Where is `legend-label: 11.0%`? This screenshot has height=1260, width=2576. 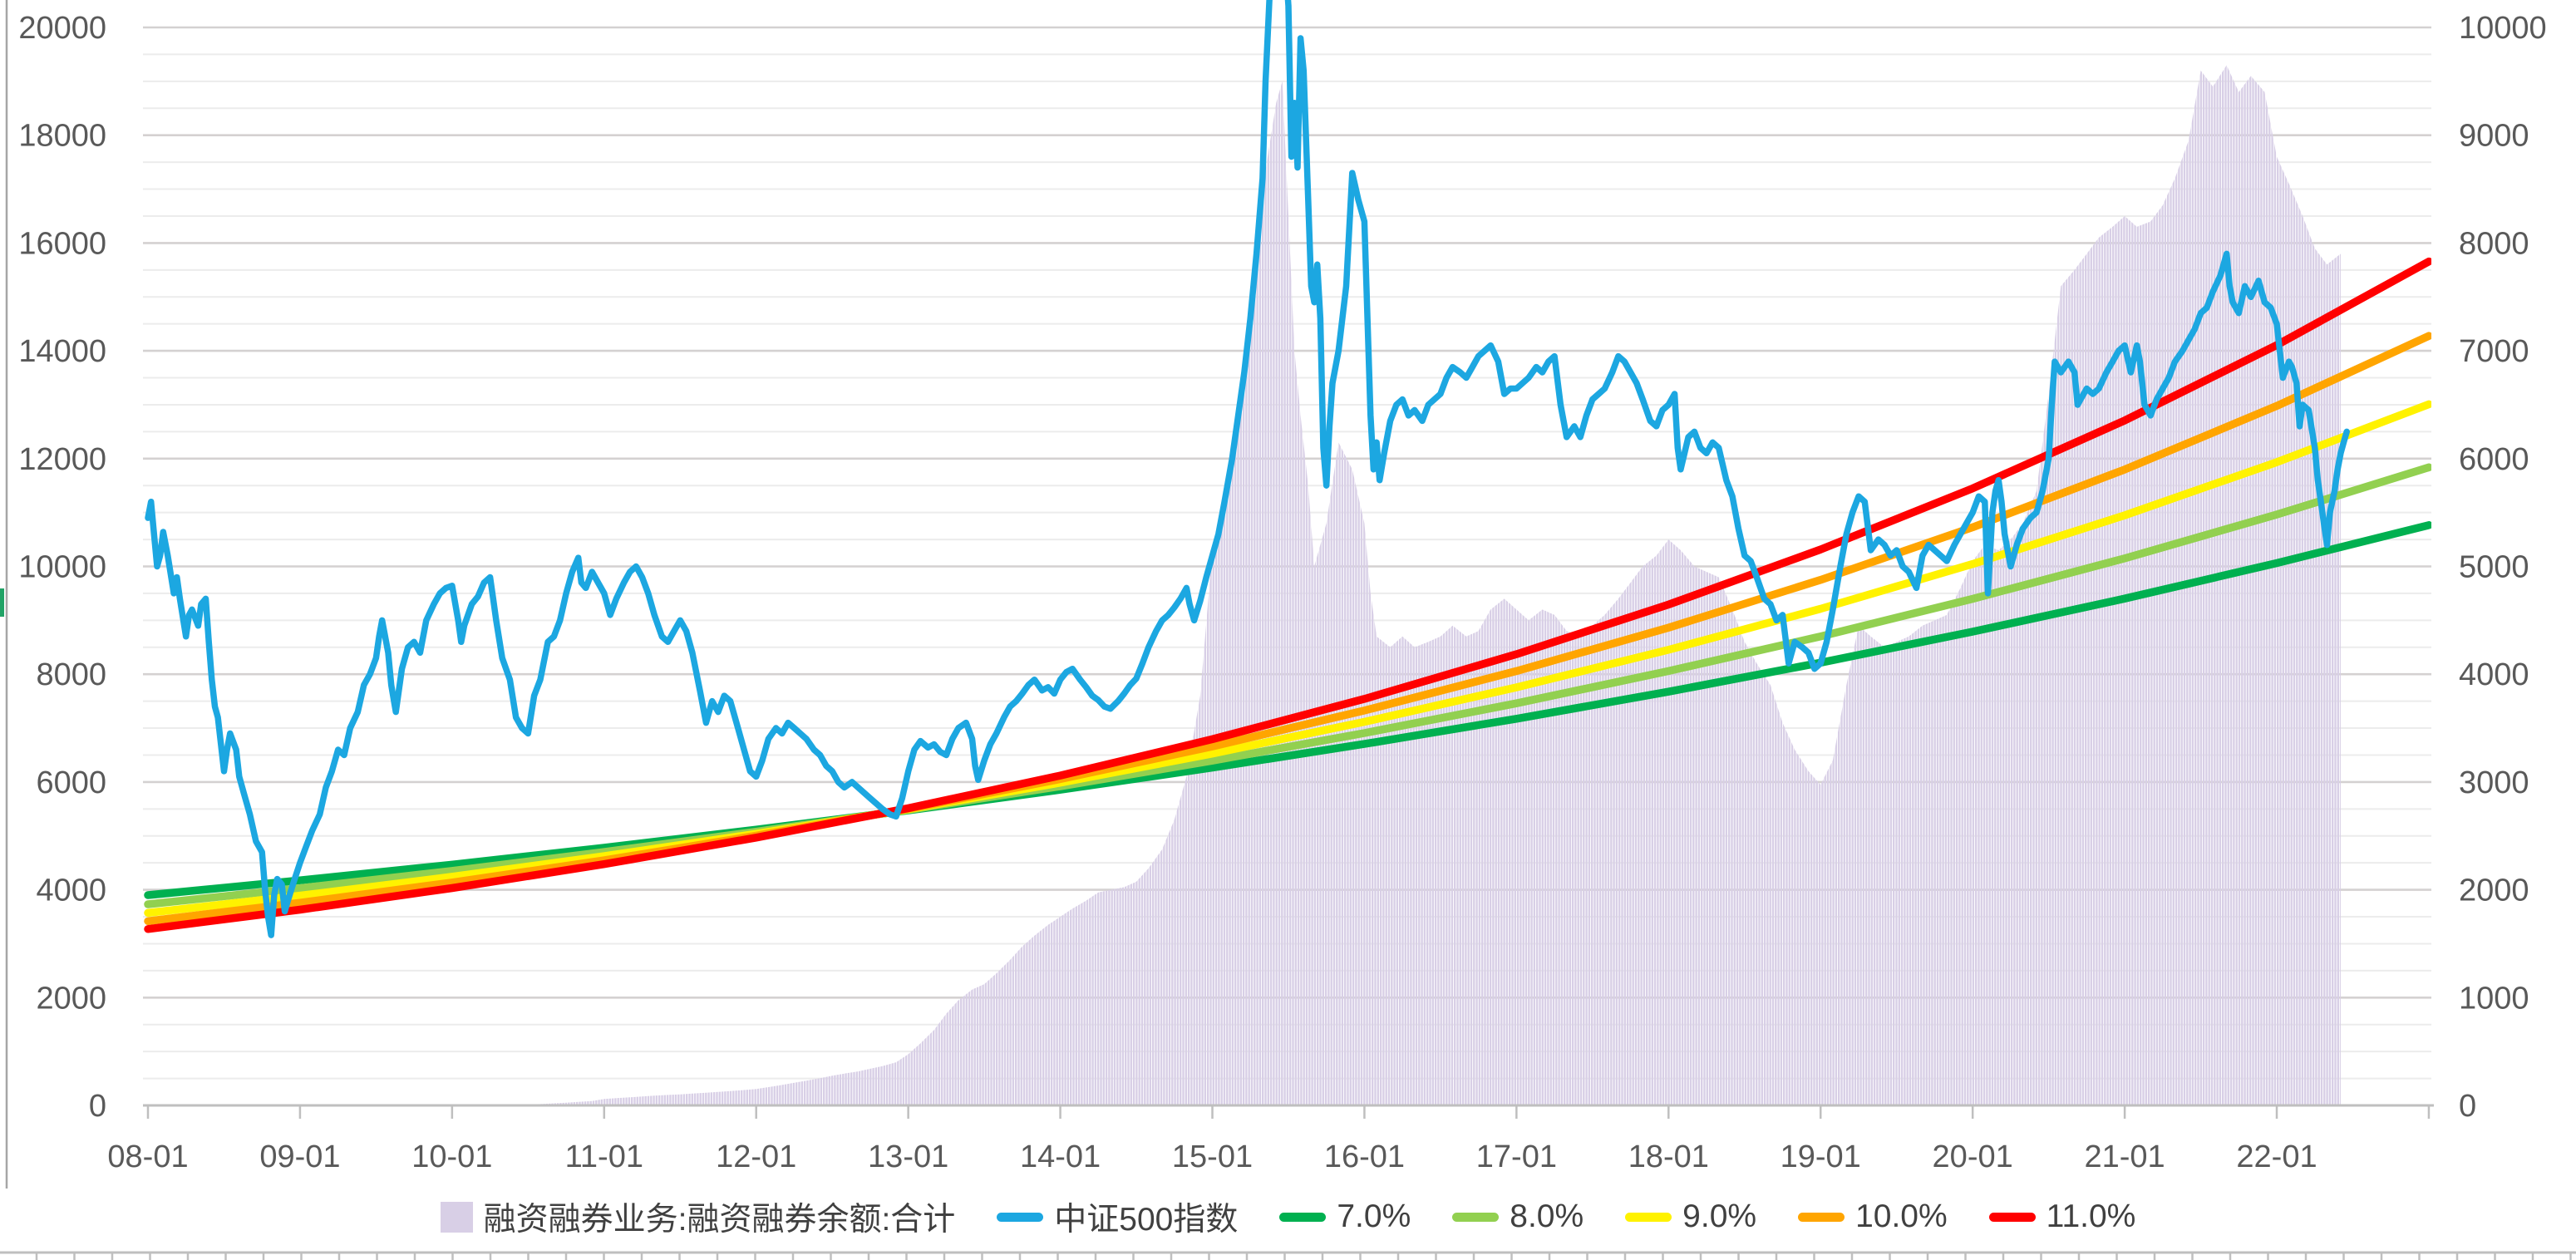 legend-label: 11.0% is located at coordinates (2091, 1216).